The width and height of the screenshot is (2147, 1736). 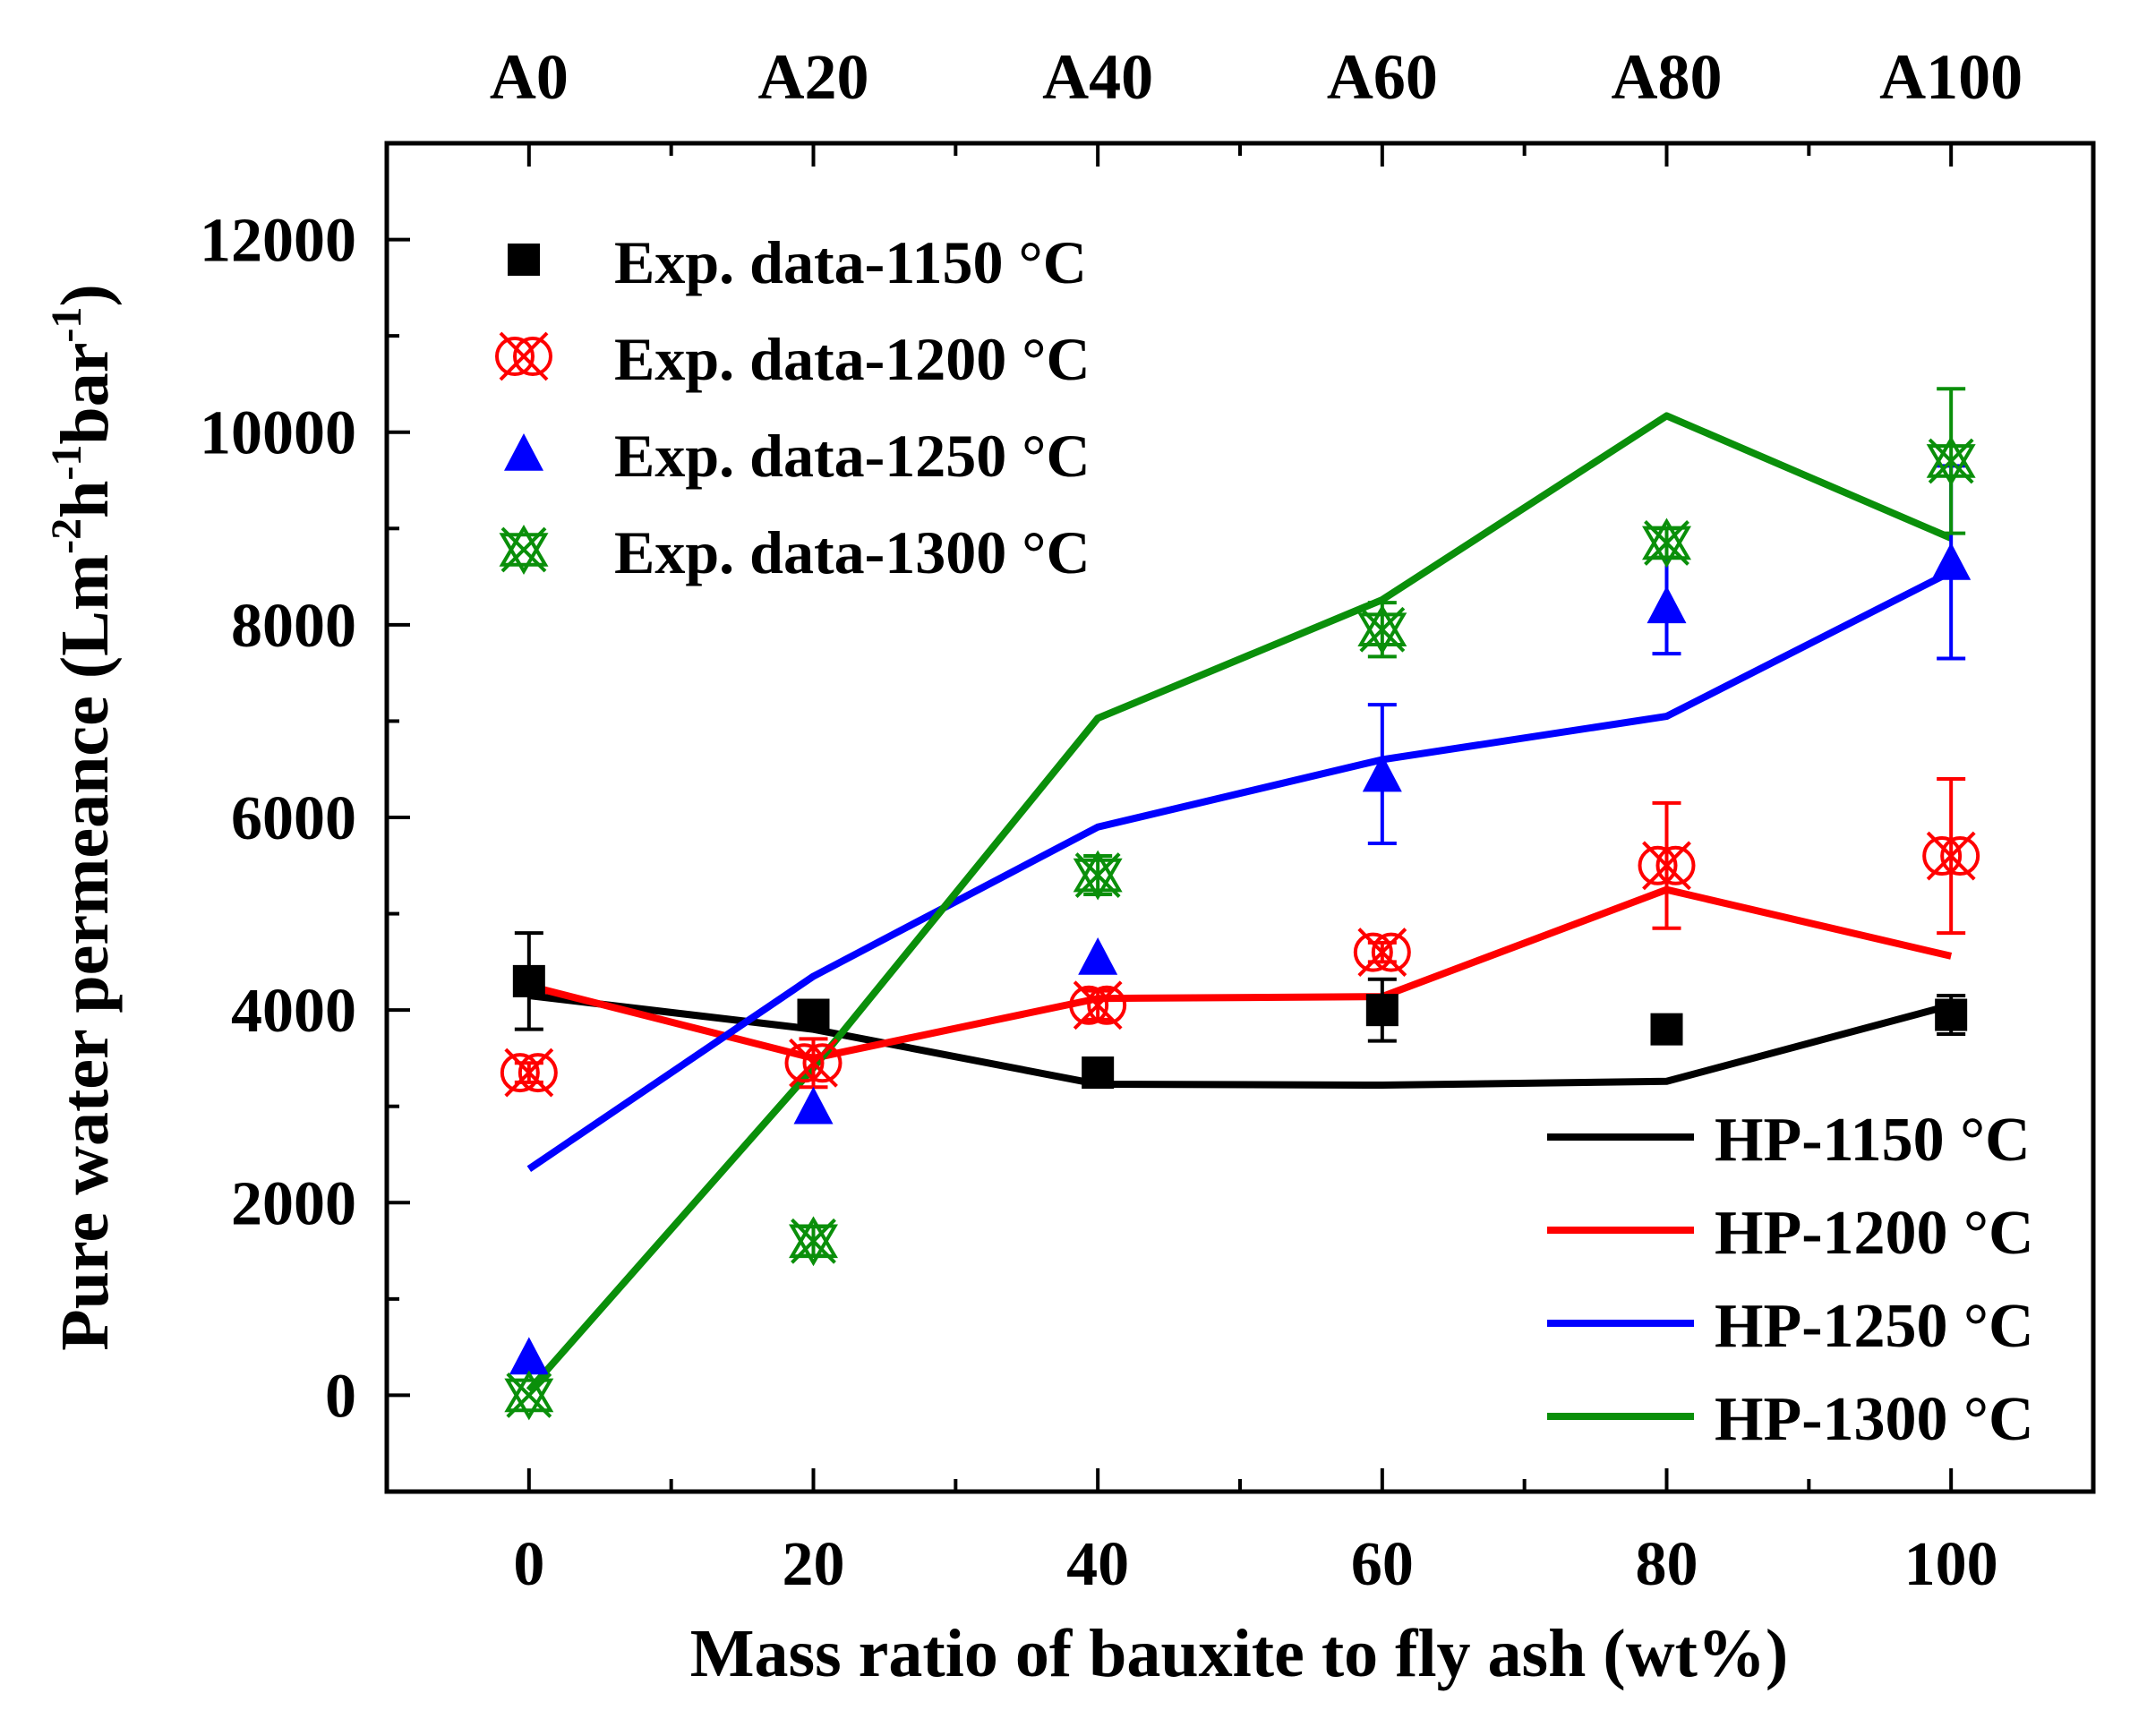 What do you see at coordinates (853, 456) in the screenshot?
I see `legend-exp-label: Exp. data-1250 °C` at bounding box center [853, 456].